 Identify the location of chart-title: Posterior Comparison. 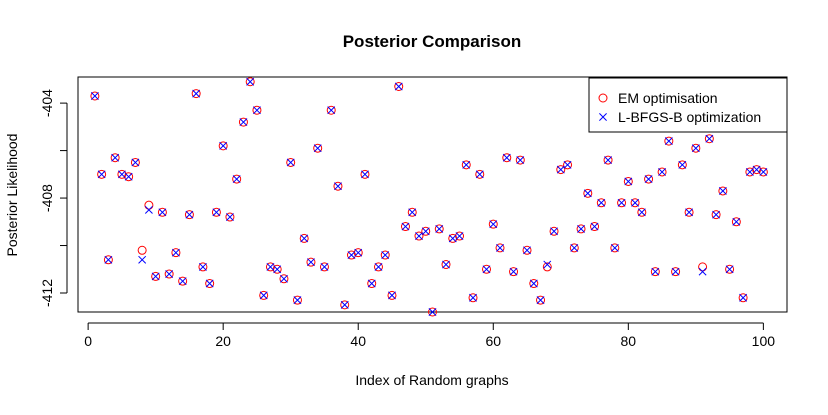
(432, 41).